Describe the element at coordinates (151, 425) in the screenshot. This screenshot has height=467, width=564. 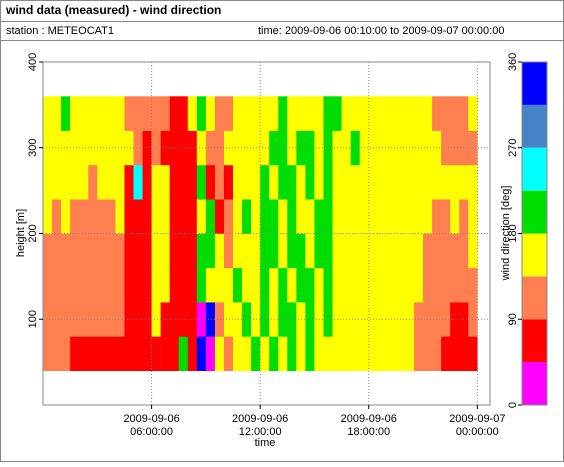
I see `x-tick-label: 2009-09-06 06:00:00` at that location.